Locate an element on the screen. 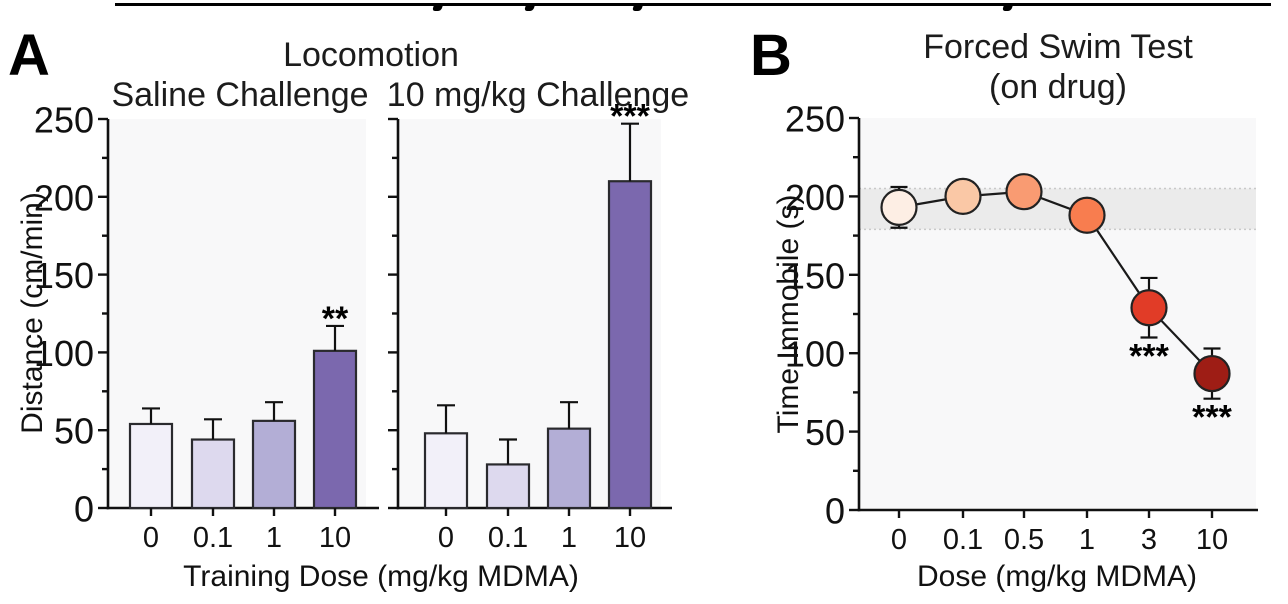 This screenshot has height=604, width=1288. x-axis-label-training-dose: Training Dose (mg/kg MDMA) is located at coordinates (381, 576).